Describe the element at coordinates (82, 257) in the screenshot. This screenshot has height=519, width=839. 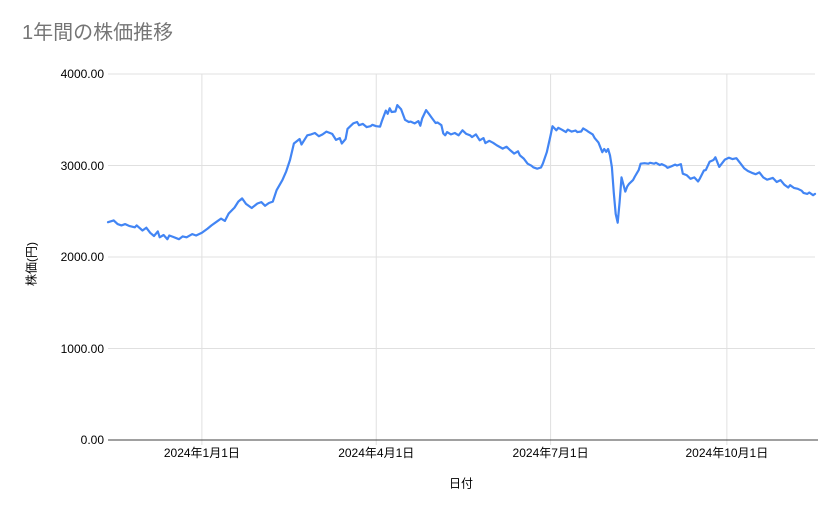
I see `y-axis-tick-label: 2000.00` at that location.